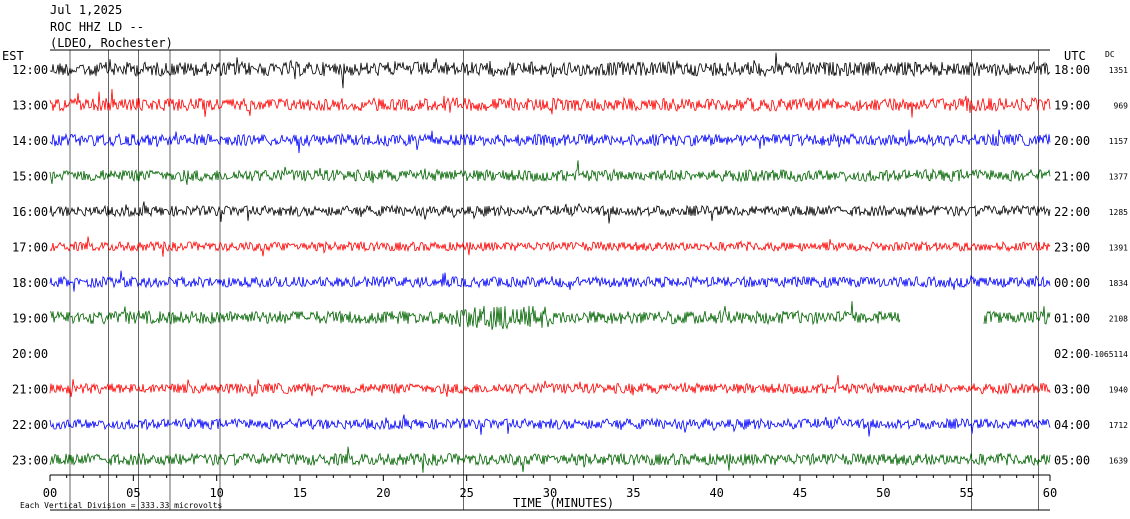 This screenshot has width=1130, height=519. Describe the element at coordinates (30, 354) in the screenshot. I see `row-est-label: 20:00` at that location.